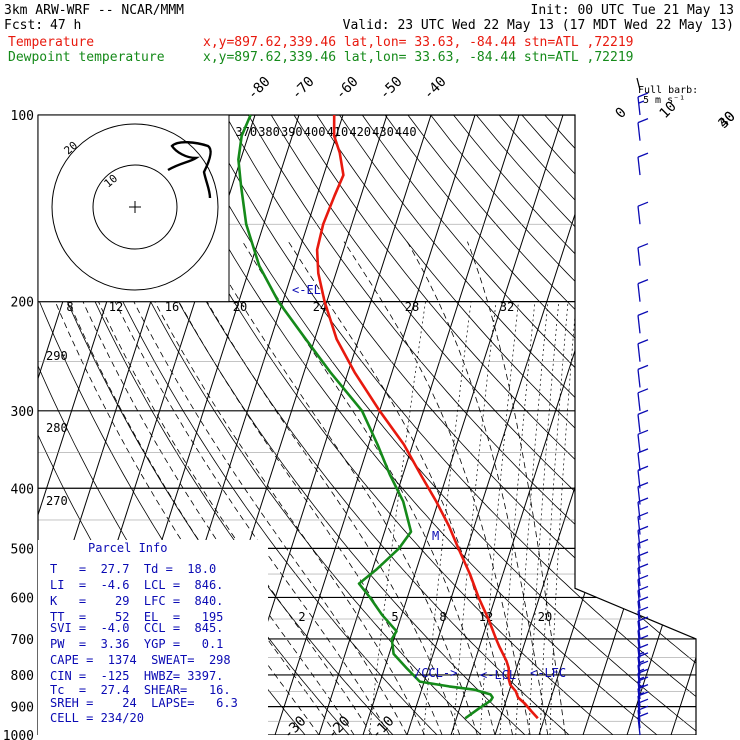 The image size is (740, 740). What do you see at coordinates (22, 640) in the screenshot?
I see `pressure-tick-label: 700` at bounding box center [22, 640].